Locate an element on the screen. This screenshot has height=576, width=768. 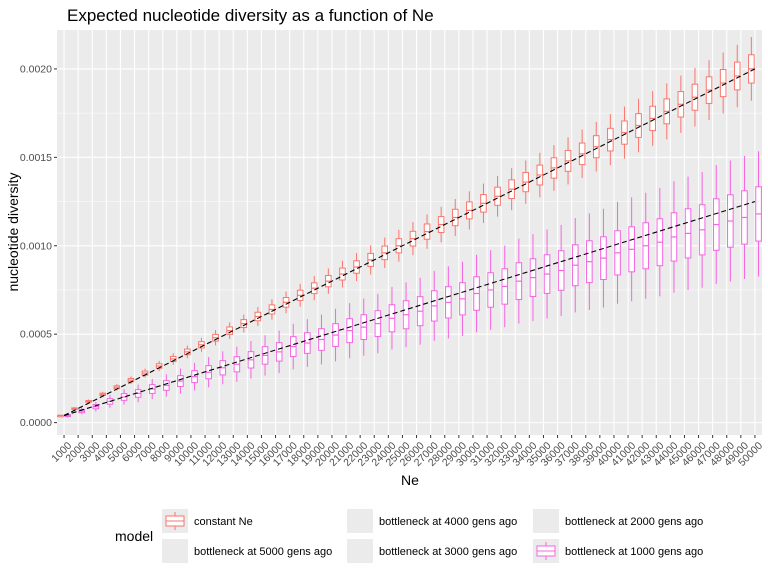
legend-item: constant Ne is located at coordinates (207, 521).